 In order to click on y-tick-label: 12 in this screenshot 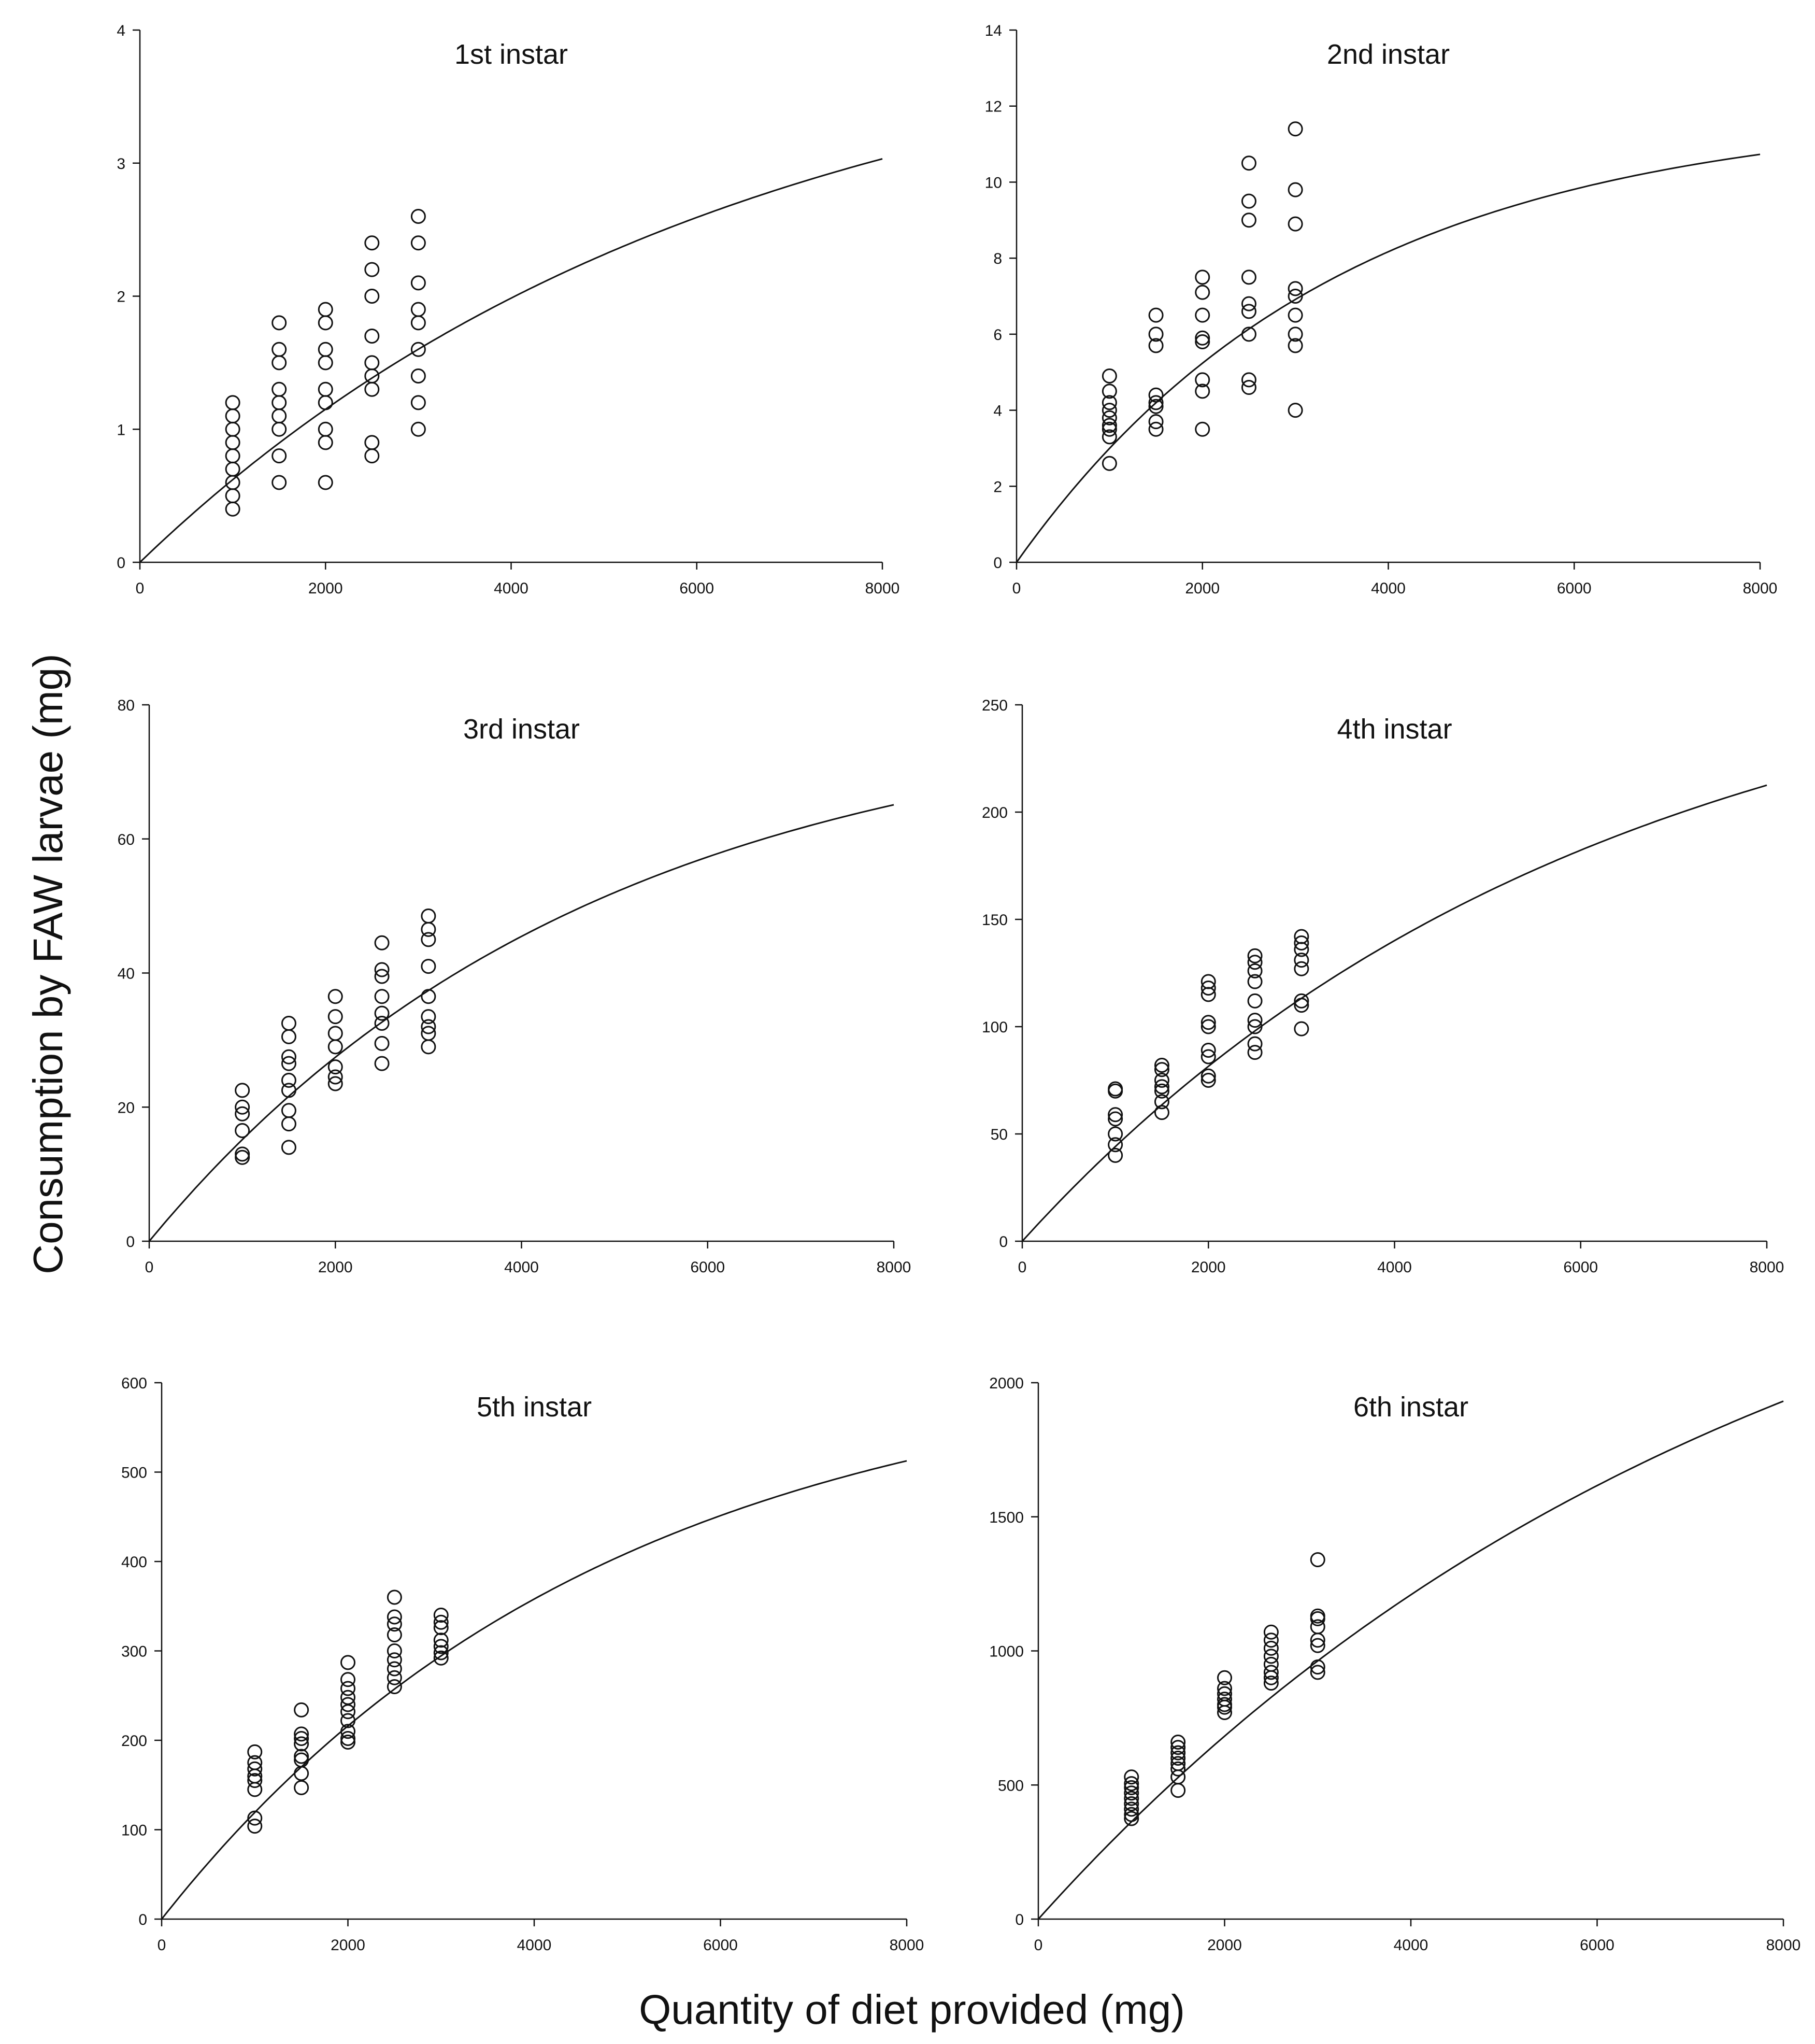, I will do `click(993, 107)`.